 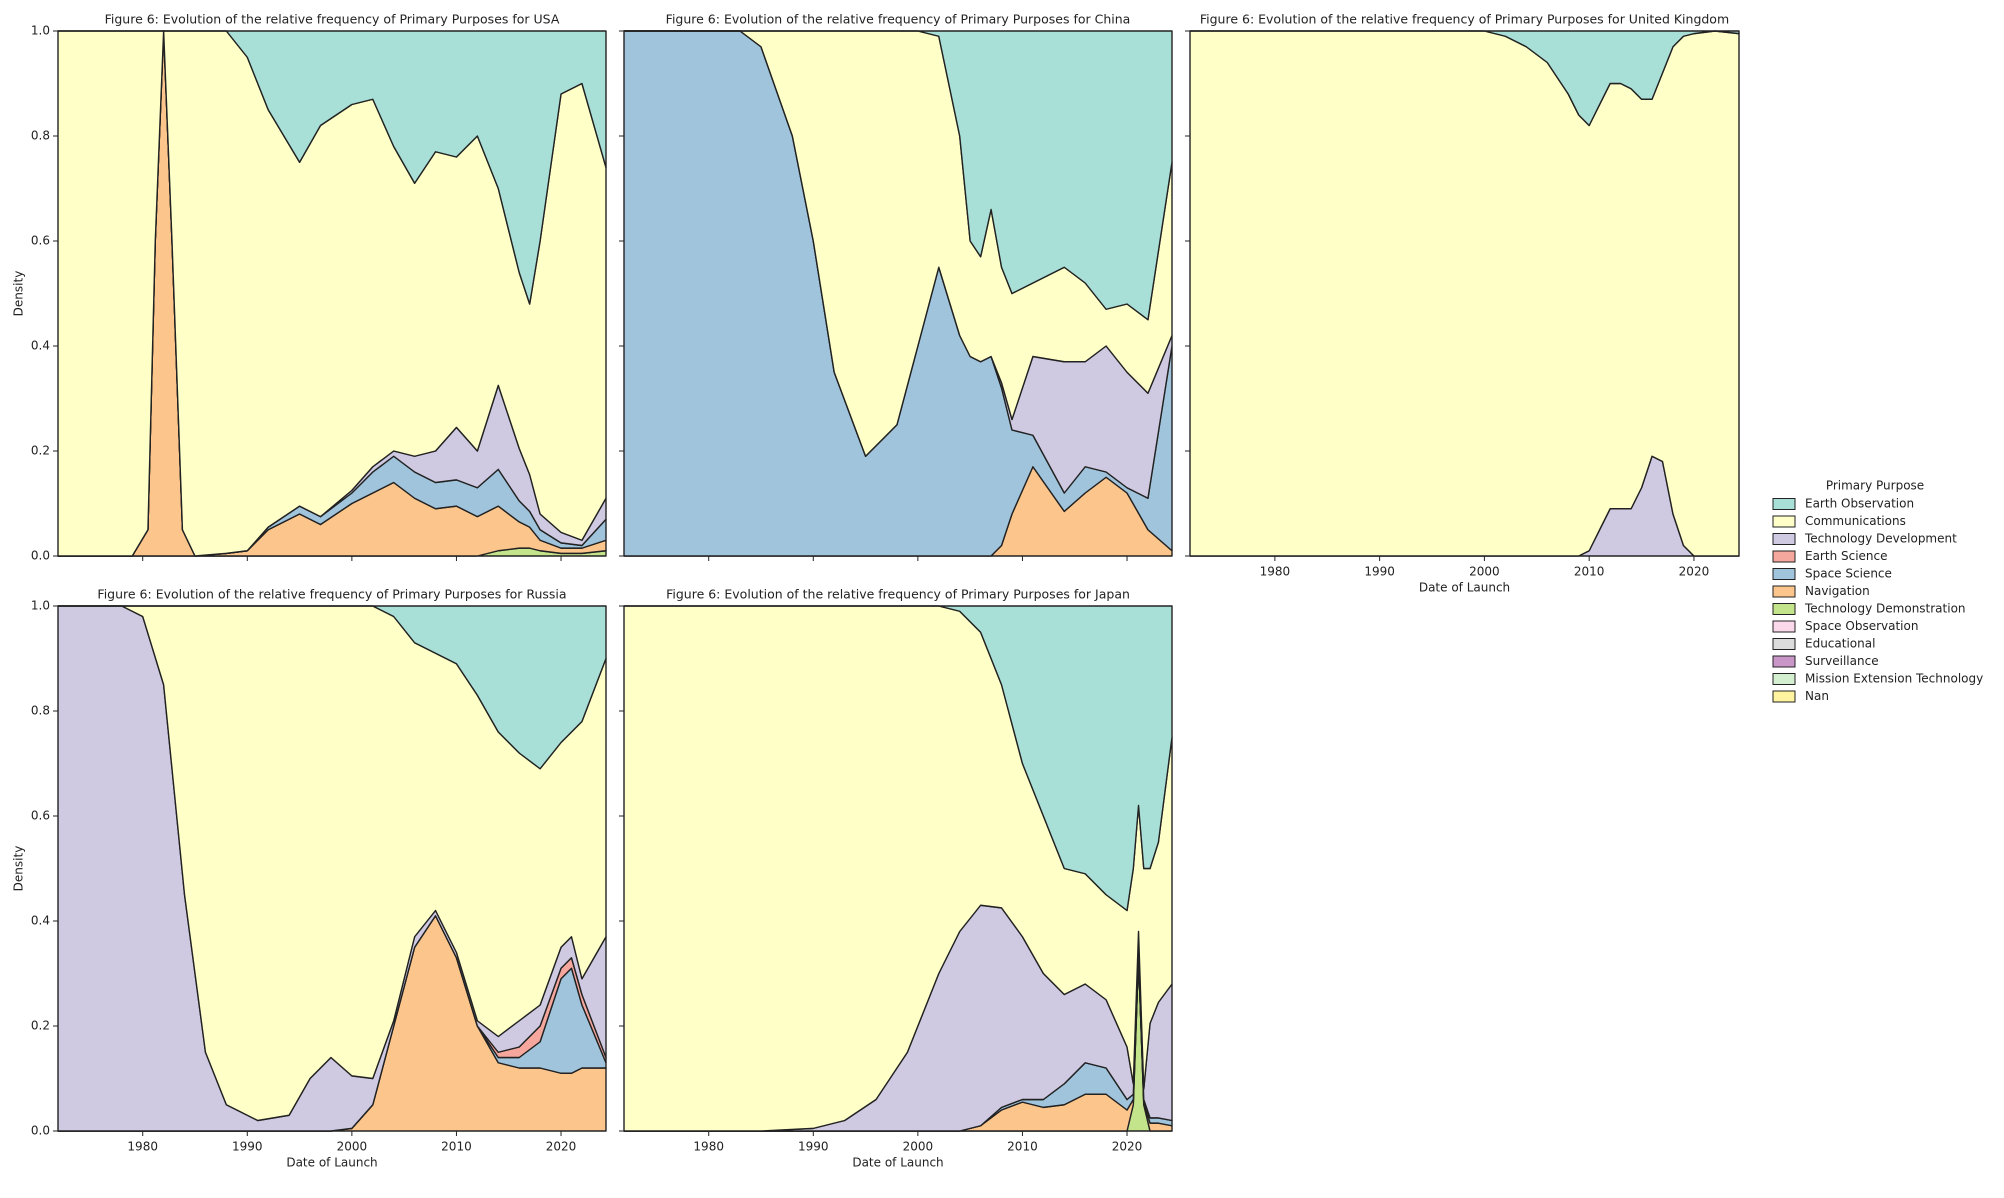 I want to click on legend-label: Navigation, so click(x=1837, y=591).